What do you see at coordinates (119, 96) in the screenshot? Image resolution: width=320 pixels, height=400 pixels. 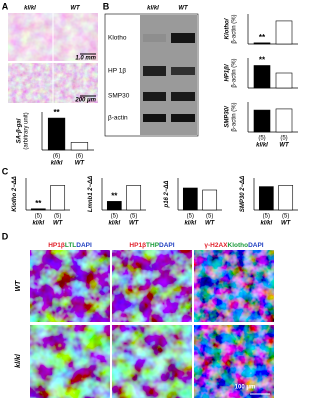 I see `band-label: SMP30` at bounding box center [119, 96].